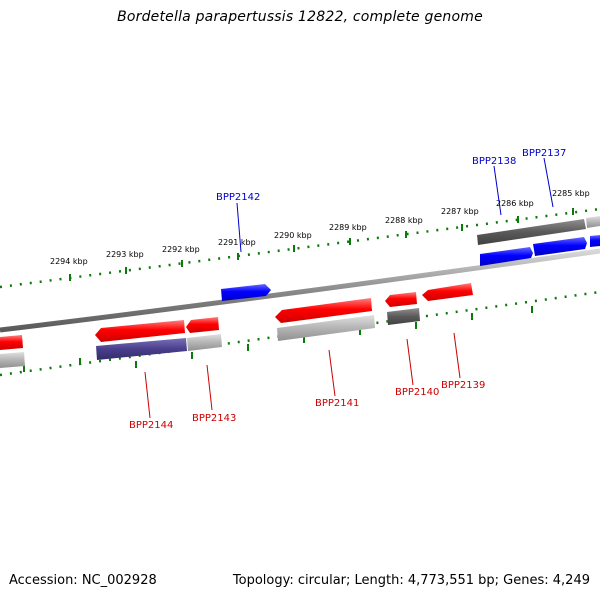 The height and width of the screenshot is (600, 600). Describe the element at coordinates (337, 403) in the screenshot. I see `gene-label-BPP2141: BPP2141` at that location.